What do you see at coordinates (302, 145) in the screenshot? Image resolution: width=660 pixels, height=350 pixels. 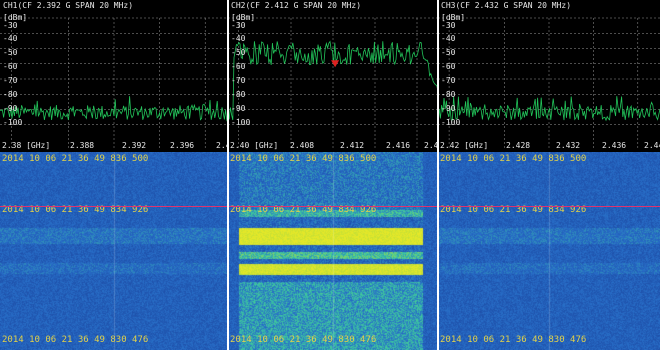 I see `x-tick-label: 2.408` at bounding box center [302, 145].